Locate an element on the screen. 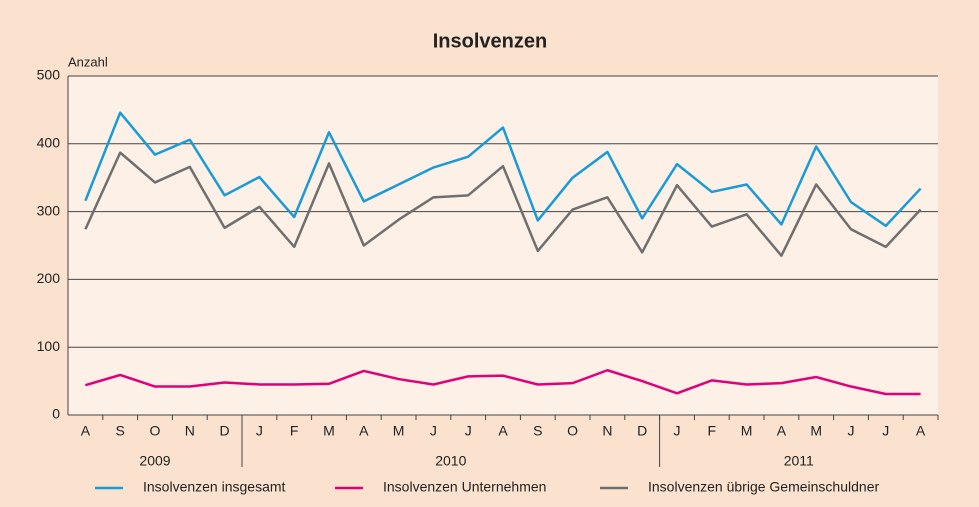  y-axis-label: Anzahl is located at coordinates (88, 61).